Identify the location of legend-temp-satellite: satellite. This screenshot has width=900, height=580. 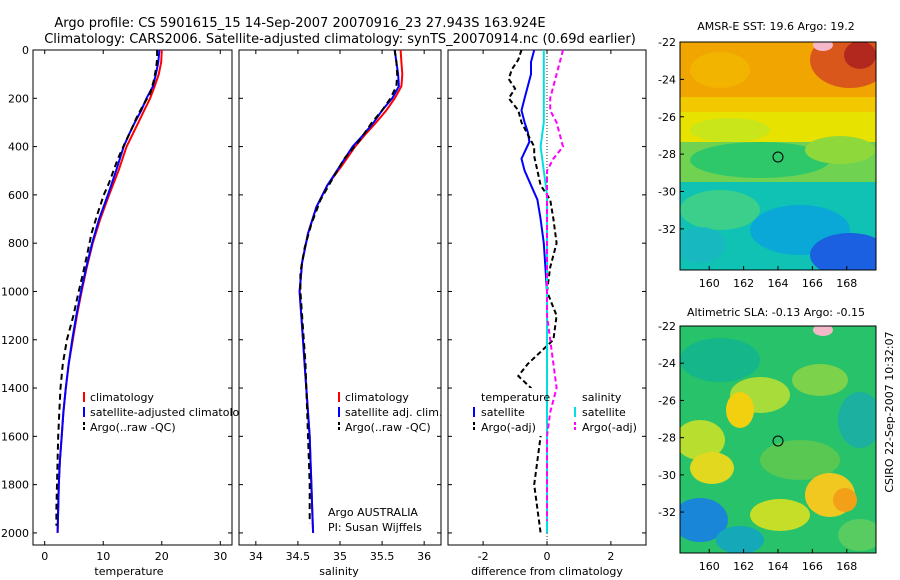
(503, 412).